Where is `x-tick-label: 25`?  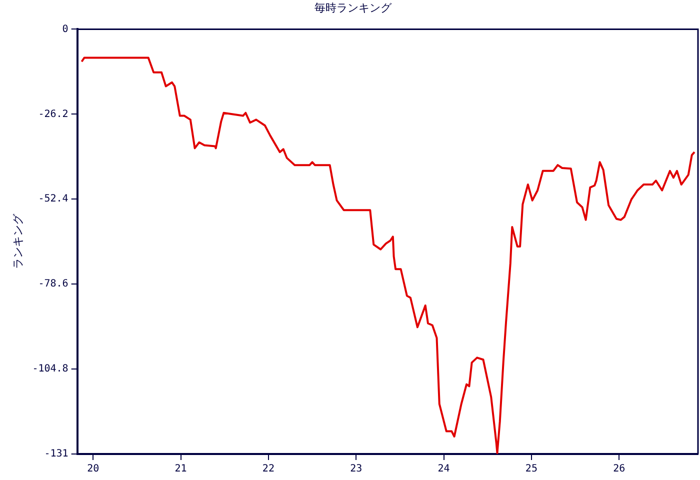
x-tick-label: 25 is located at coordinates (531, 469).